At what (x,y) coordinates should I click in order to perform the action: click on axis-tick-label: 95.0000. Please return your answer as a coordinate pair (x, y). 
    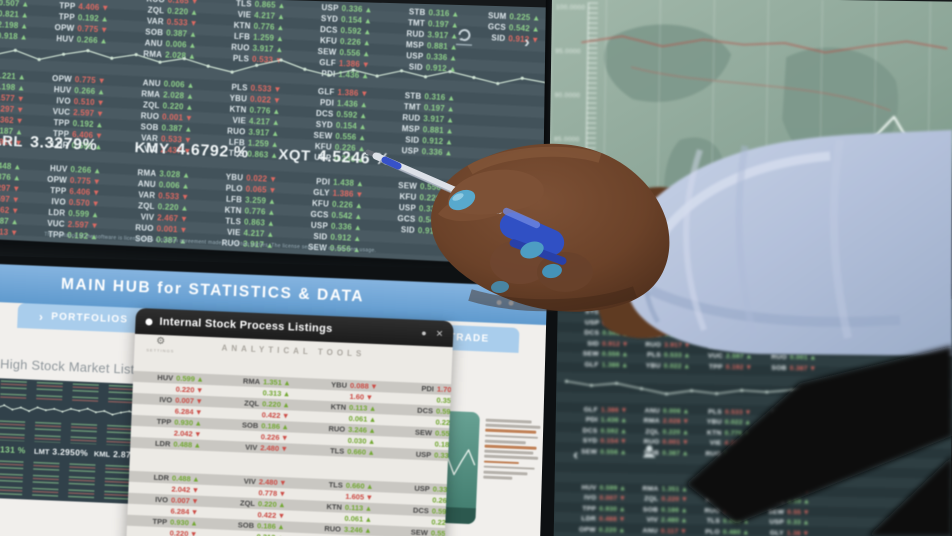
    Looking at the image, I should click on (568, 52).